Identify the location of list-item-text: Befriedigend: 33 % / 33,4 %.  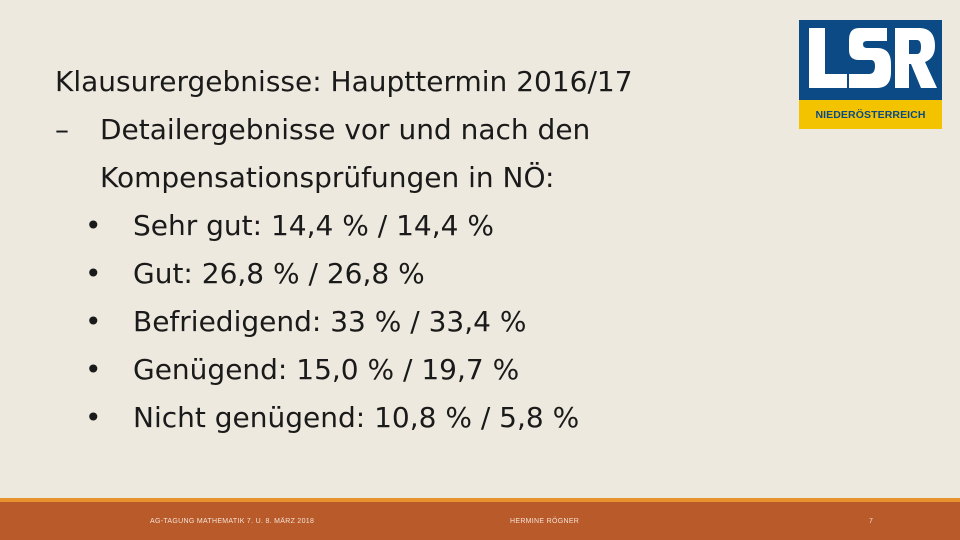
(330, 321).